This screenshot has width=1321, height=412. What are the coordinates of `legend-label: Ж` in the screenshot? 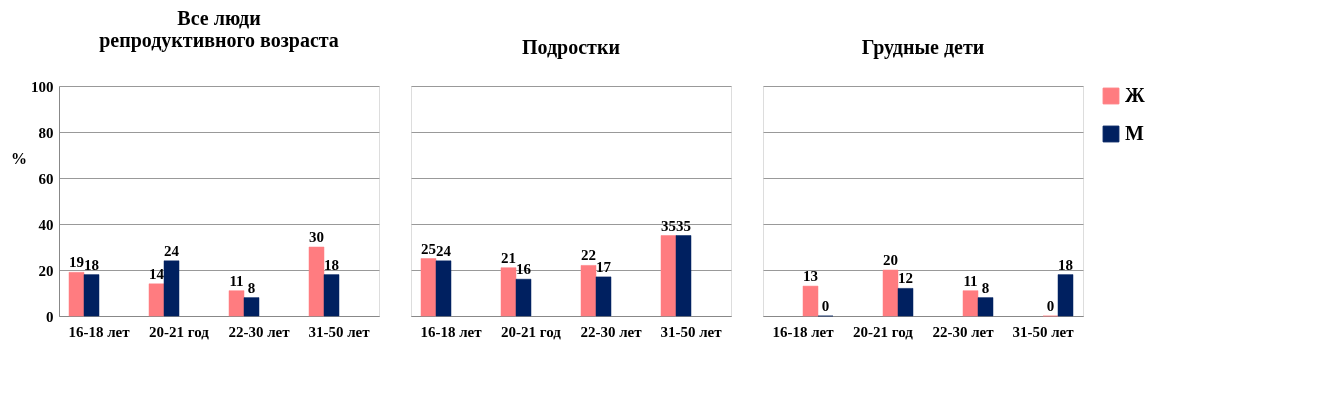 It's located at (1135, 95).